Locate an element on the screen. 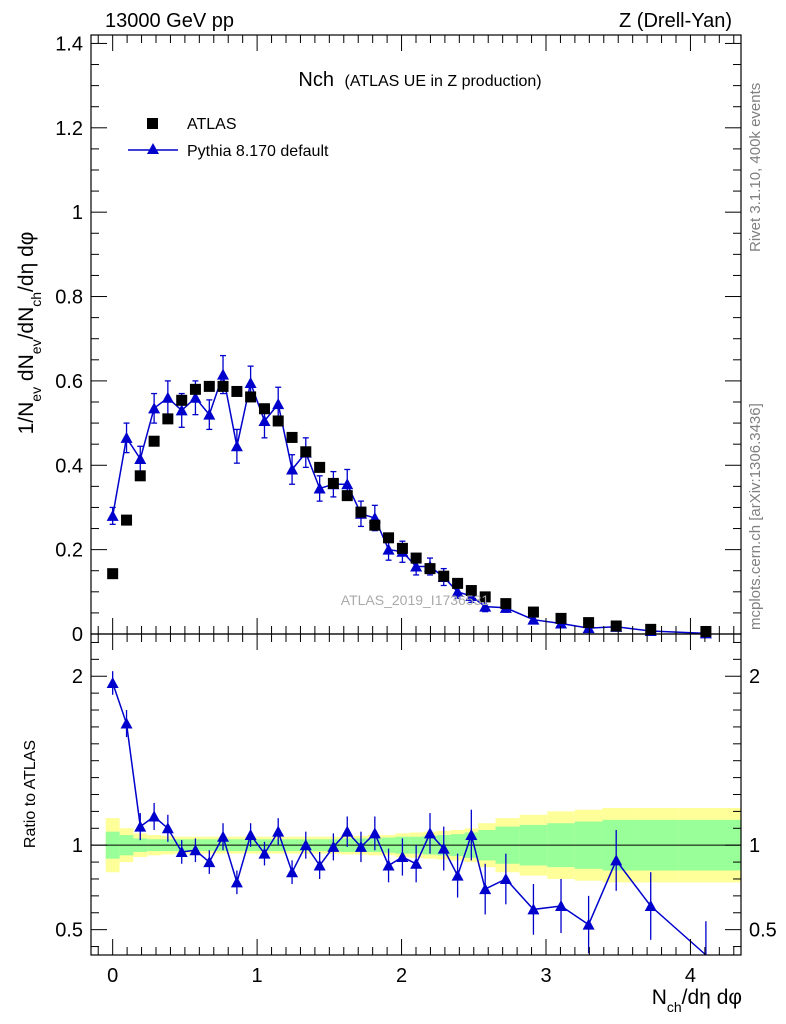  mcplots-label: mcplots.cern.ch [arXiv:1306.3436] is located at coordinates (755, 516).